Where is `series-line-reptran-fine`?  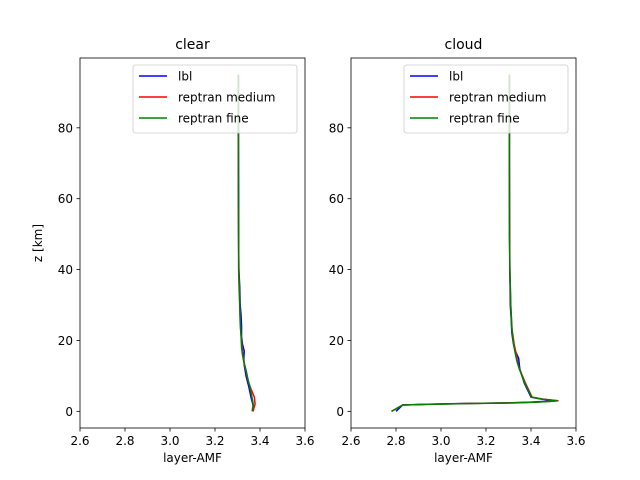 series-line-reptran-fine is located at coordinates (245, 243).